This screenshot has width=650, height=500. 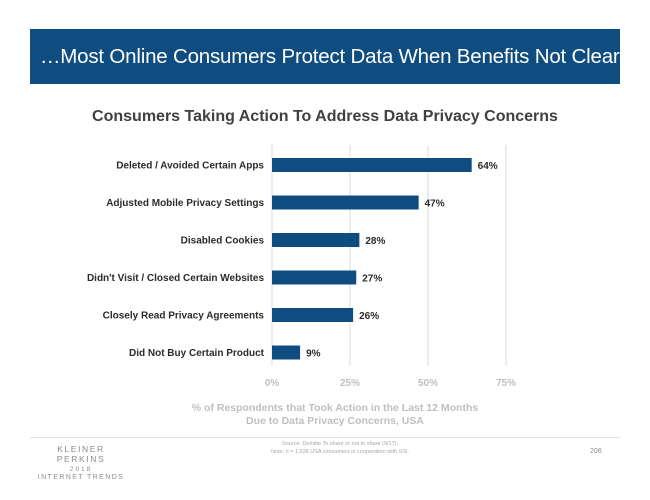 I want to click on value-label: 9%, so click(x=313, y=354).